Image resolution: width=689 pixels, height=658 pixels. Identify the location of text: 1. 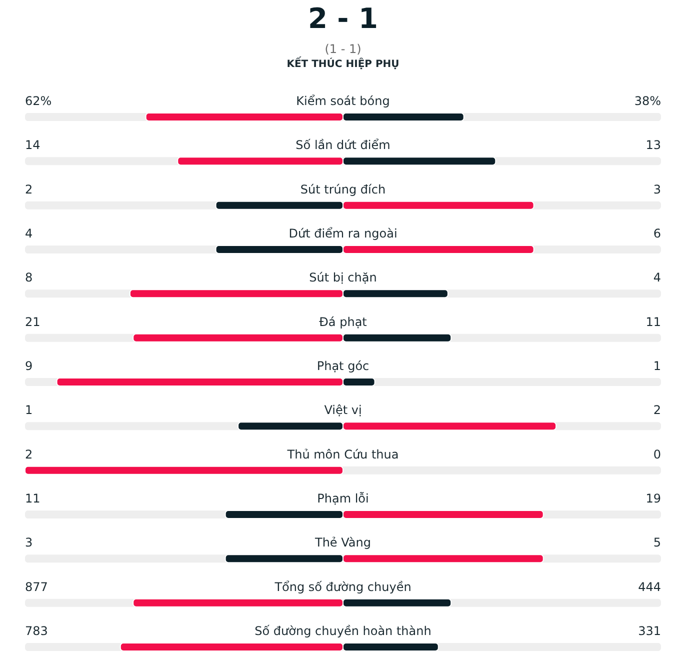
(657, 366).